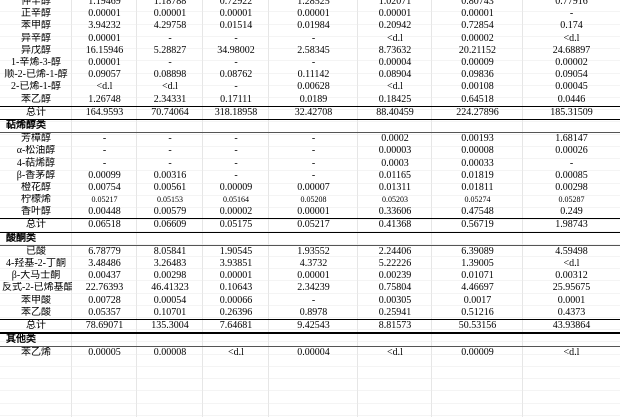 This screenshot has height=417, width=620. I want to click on value-cell: 0.00298, so click(170, 276).